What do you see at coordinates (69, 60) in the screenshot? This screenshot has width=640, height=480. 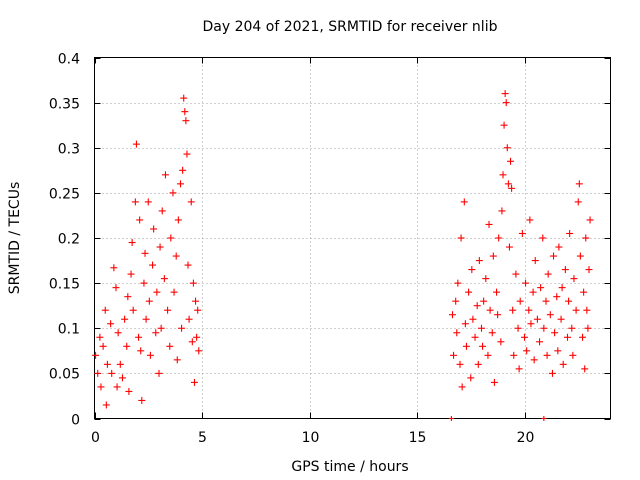 I see `y-tick-label-0-4: 0.4` at bounding box center [69, 60].